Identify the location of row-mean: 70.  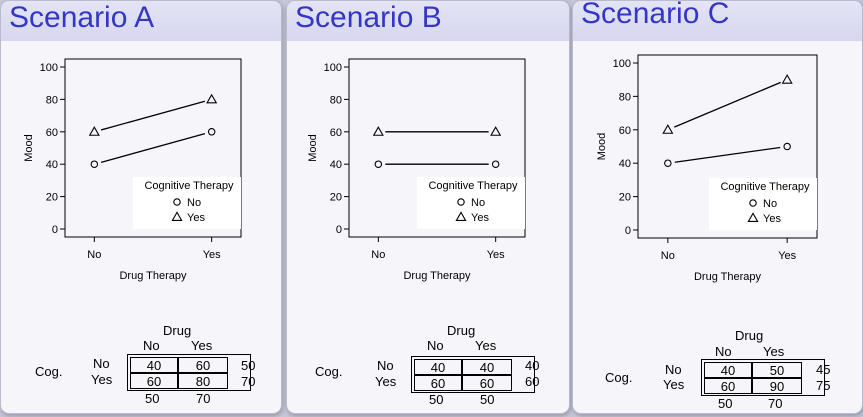
(248, 381).